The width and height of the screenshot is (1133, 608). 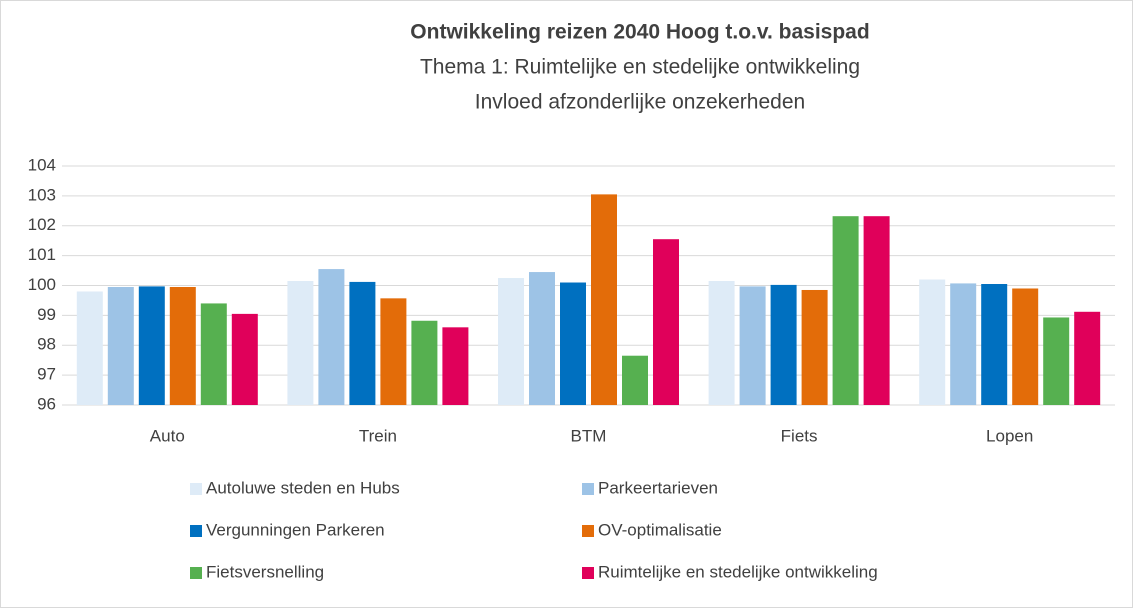 What do you see at coordinates (265, 571) in the screenshot?
I see `legend-label: Fietsversnelling` at bounding box center [265, 571].